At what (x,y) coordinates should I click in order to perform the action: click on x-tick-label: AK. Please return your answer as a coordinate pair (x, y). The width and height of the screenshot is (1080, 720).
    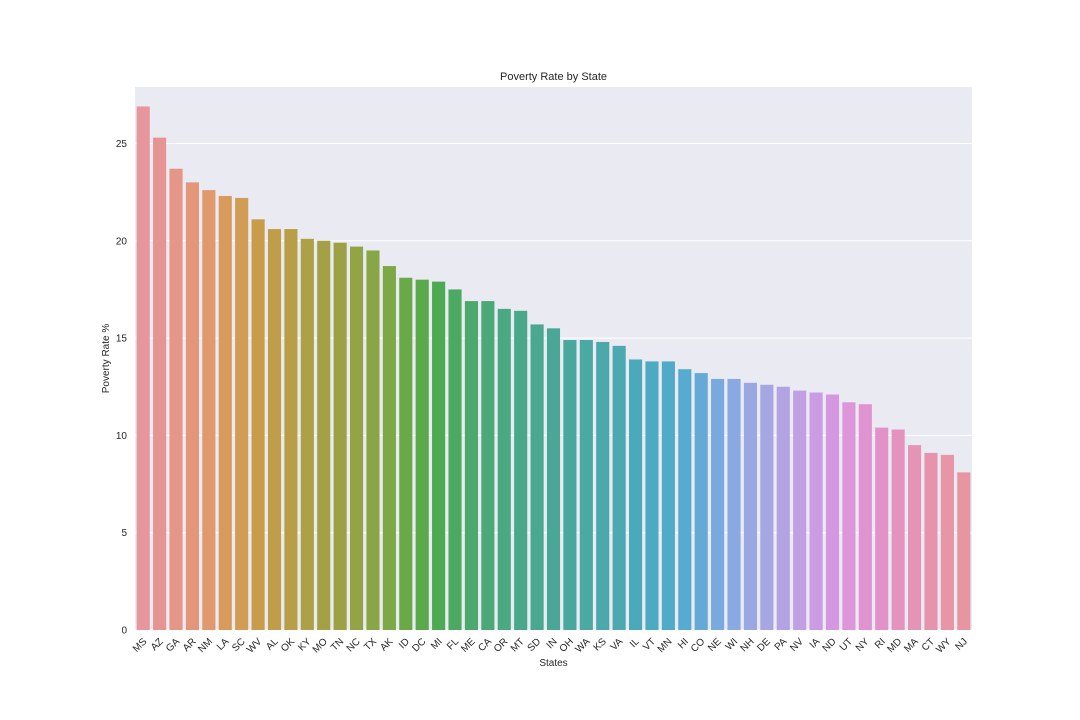
    Looking at the image, I should click on (386, 644).